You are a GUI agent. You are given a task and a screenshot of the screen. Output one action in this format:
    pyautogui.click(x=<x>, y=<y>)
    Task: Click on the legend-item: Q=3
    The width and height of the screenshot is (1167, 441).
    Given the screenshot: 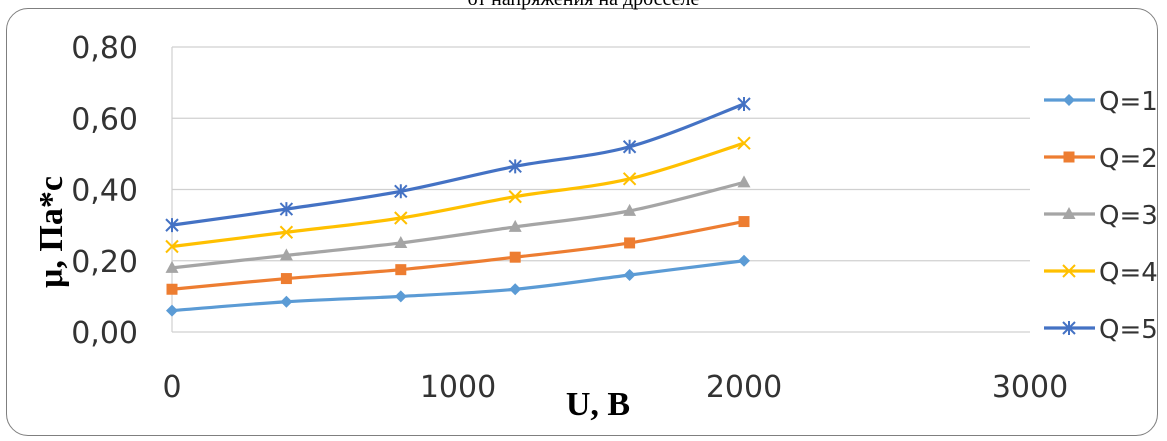 What is the action you would take?
    pyautogui.click(x=1101, y=216)
    